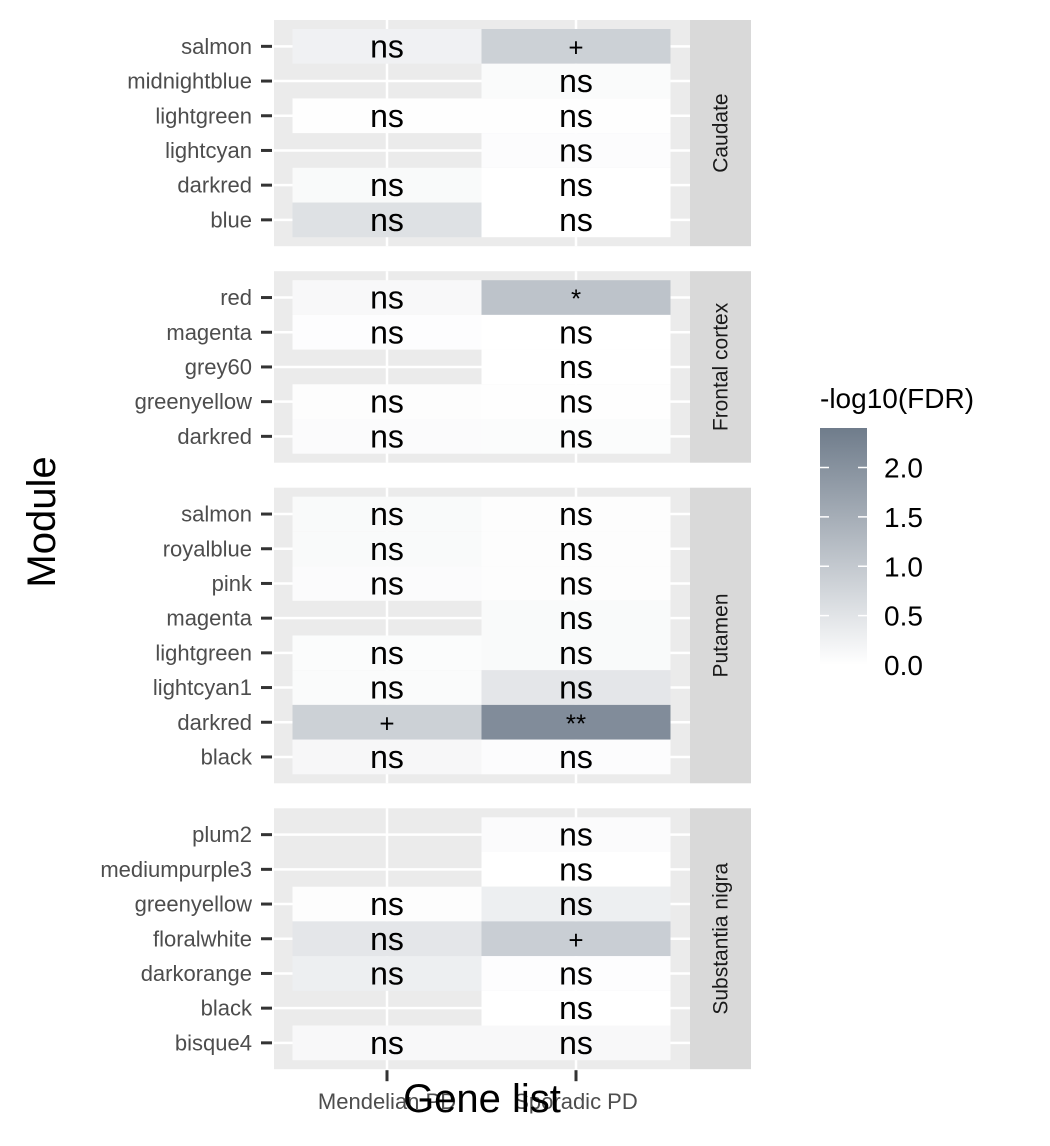  What do you see at coordinates (208, 150) in the screenshot?
I see `y-tick-label: lightcyan` at bounding box center [208, 150].